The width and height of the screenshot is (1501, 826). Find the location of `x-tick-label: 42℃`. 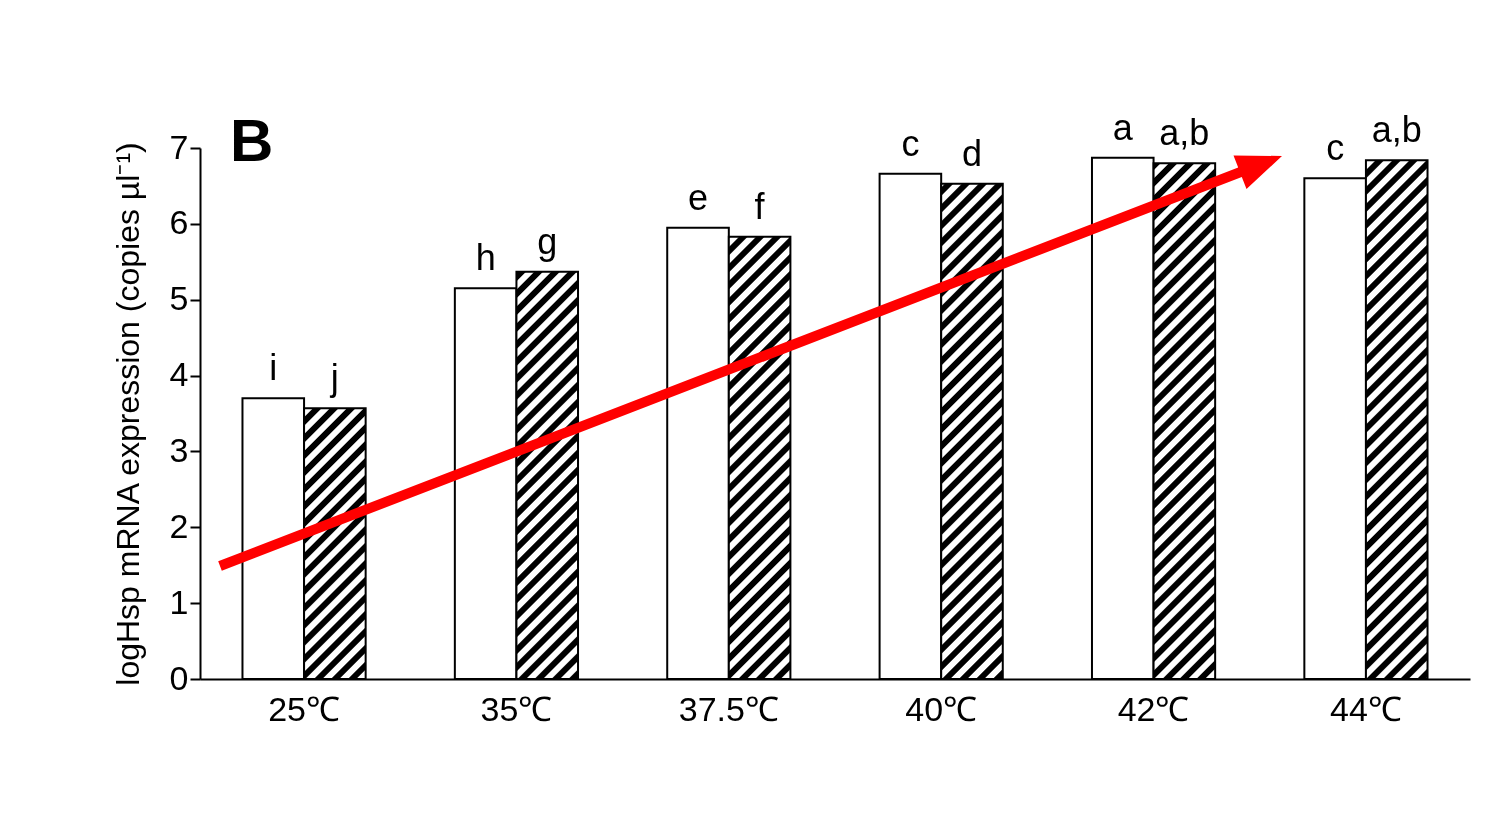

x-tick-label: 42℃ is located at coordinates (1153, 708).